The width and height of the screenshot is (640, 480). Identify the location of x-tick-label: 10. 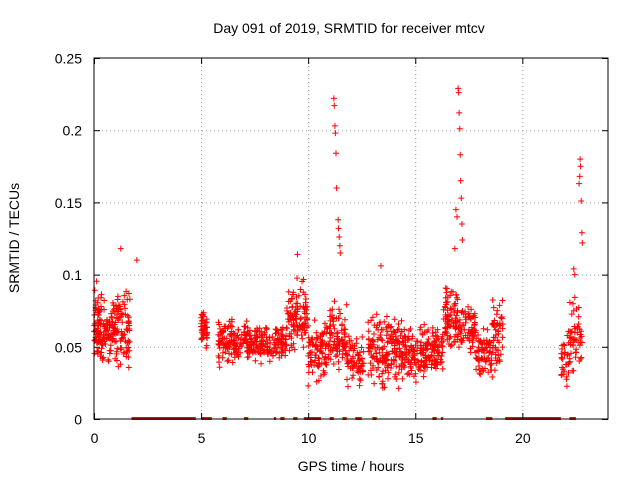
(309, 438).